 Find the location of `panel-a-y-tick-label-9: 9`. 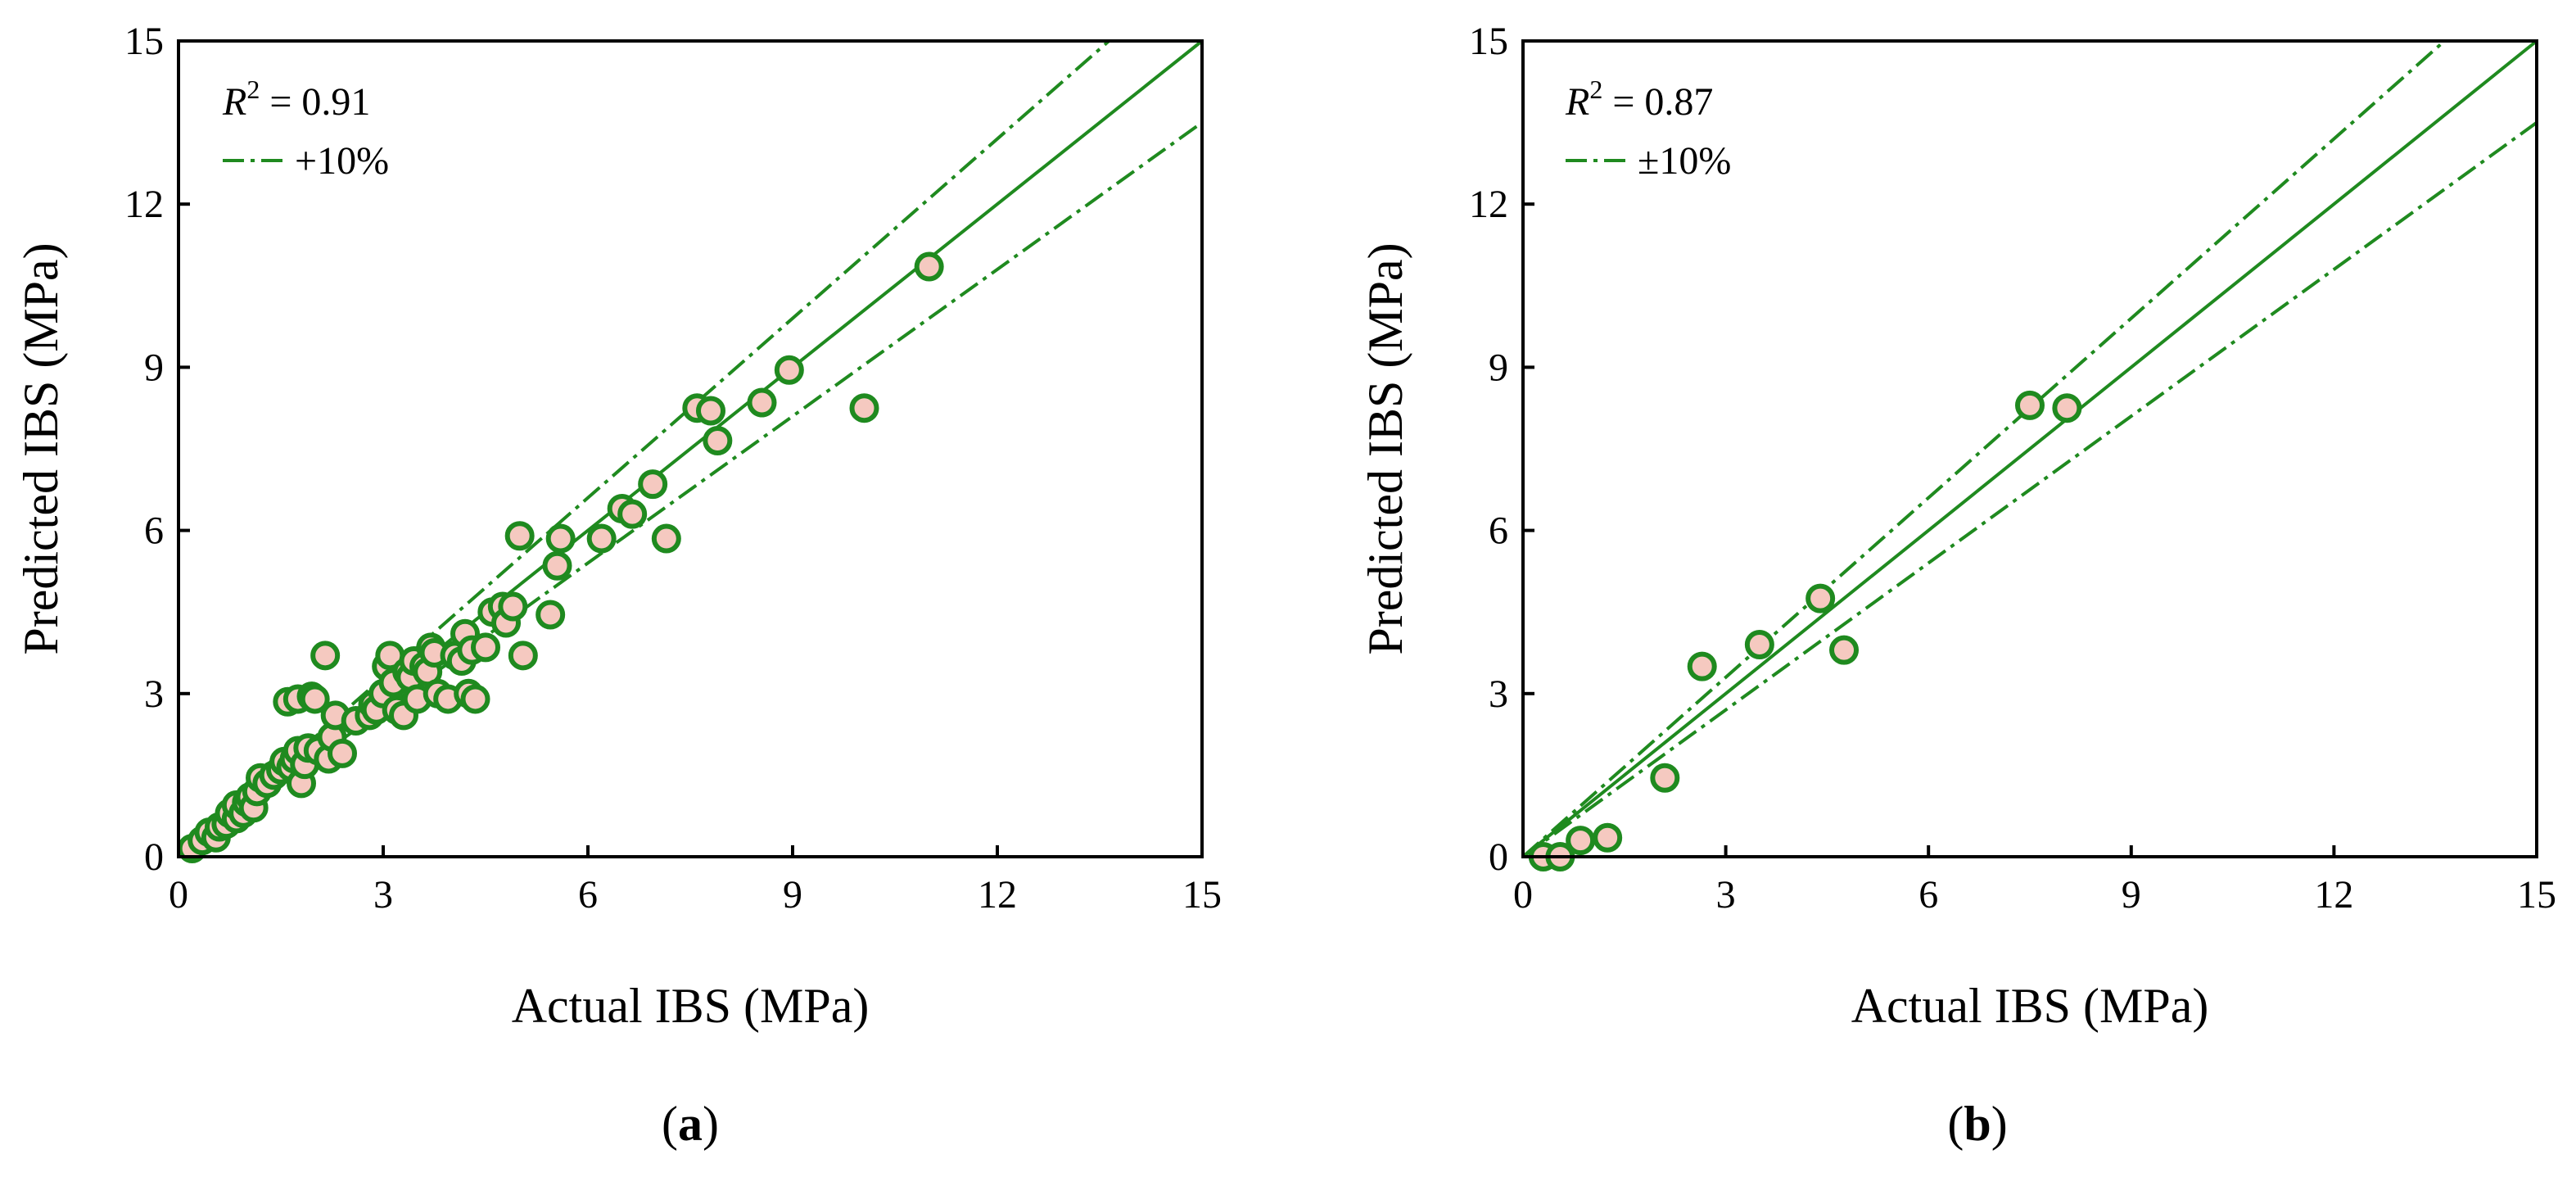

panel-a-y-tick-label-9: 9 is located at coordinates (154, 367).